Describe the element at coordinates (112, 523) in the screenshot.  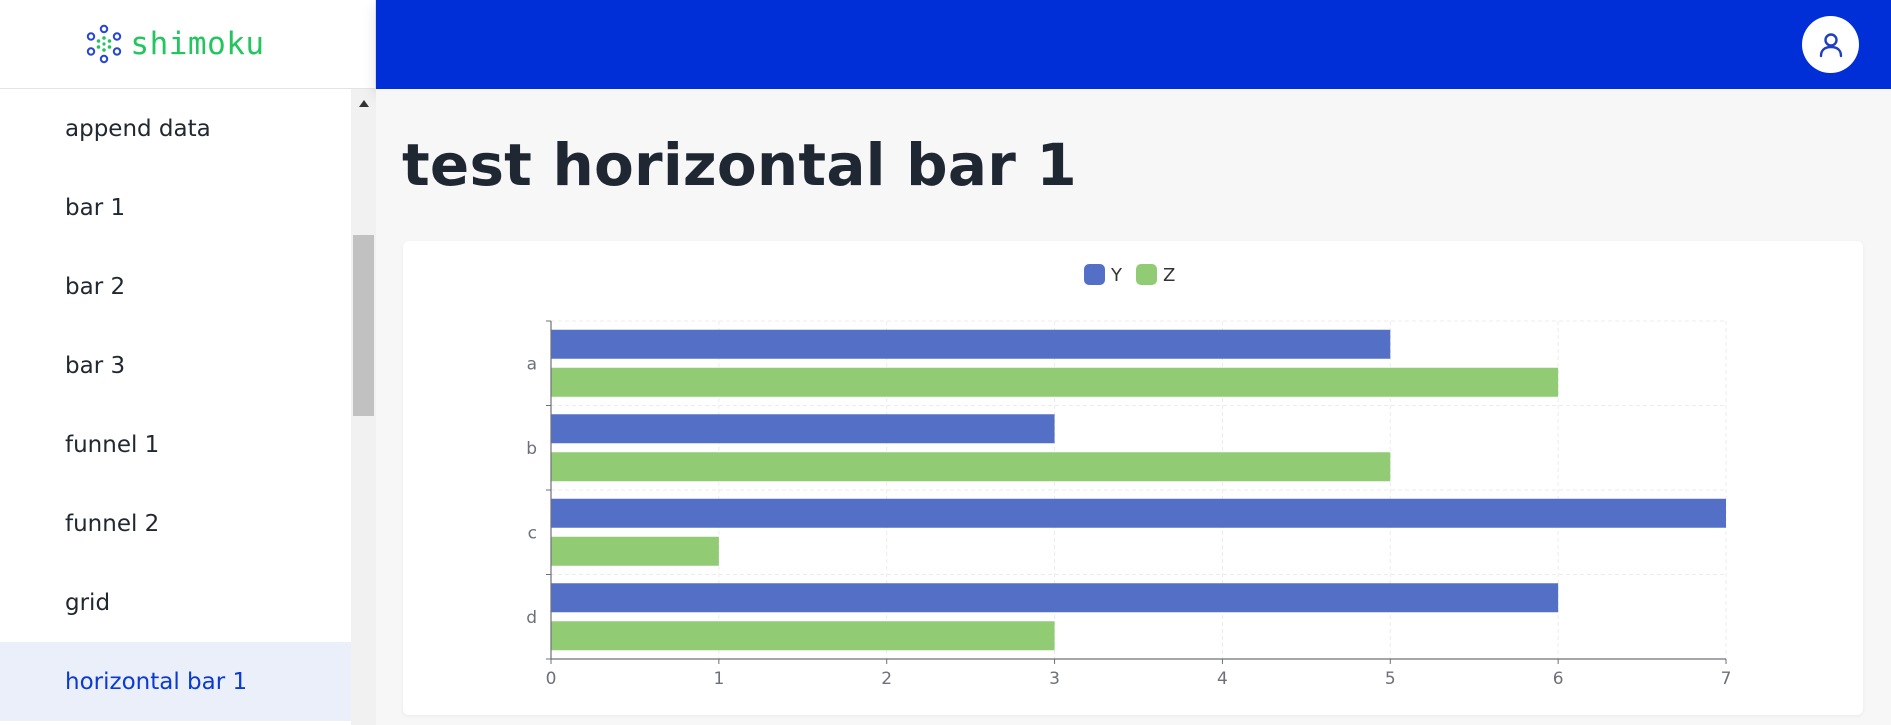
I see `sidebar-item-funnel-2: funnel 2` at that location.